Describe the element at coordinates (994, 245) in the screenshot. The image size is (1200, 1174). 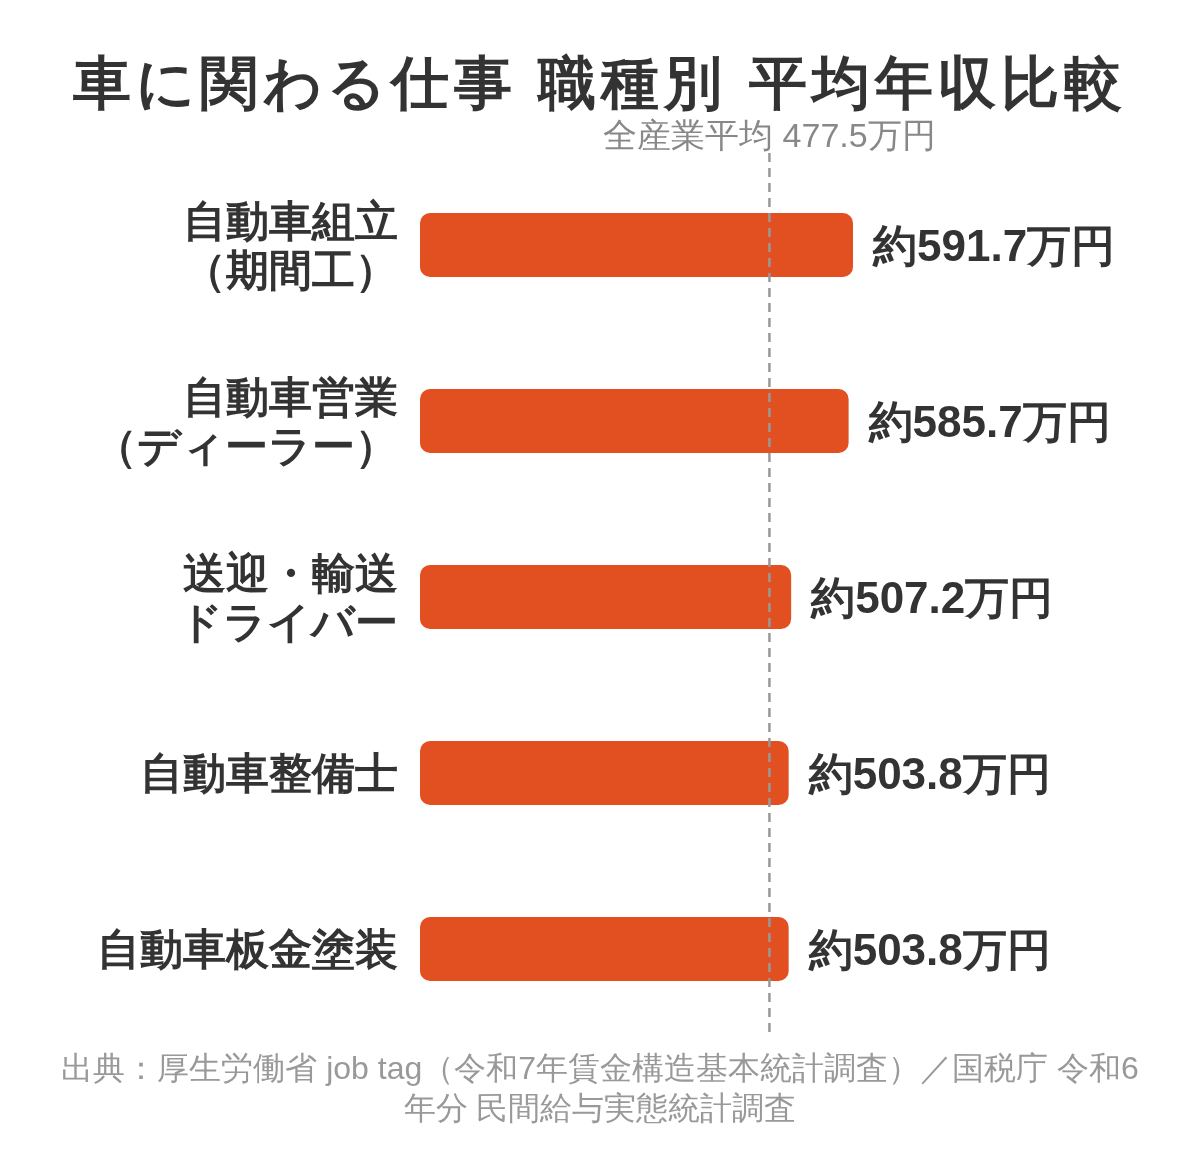
I see `data-label: 約591.7万円` at that location.